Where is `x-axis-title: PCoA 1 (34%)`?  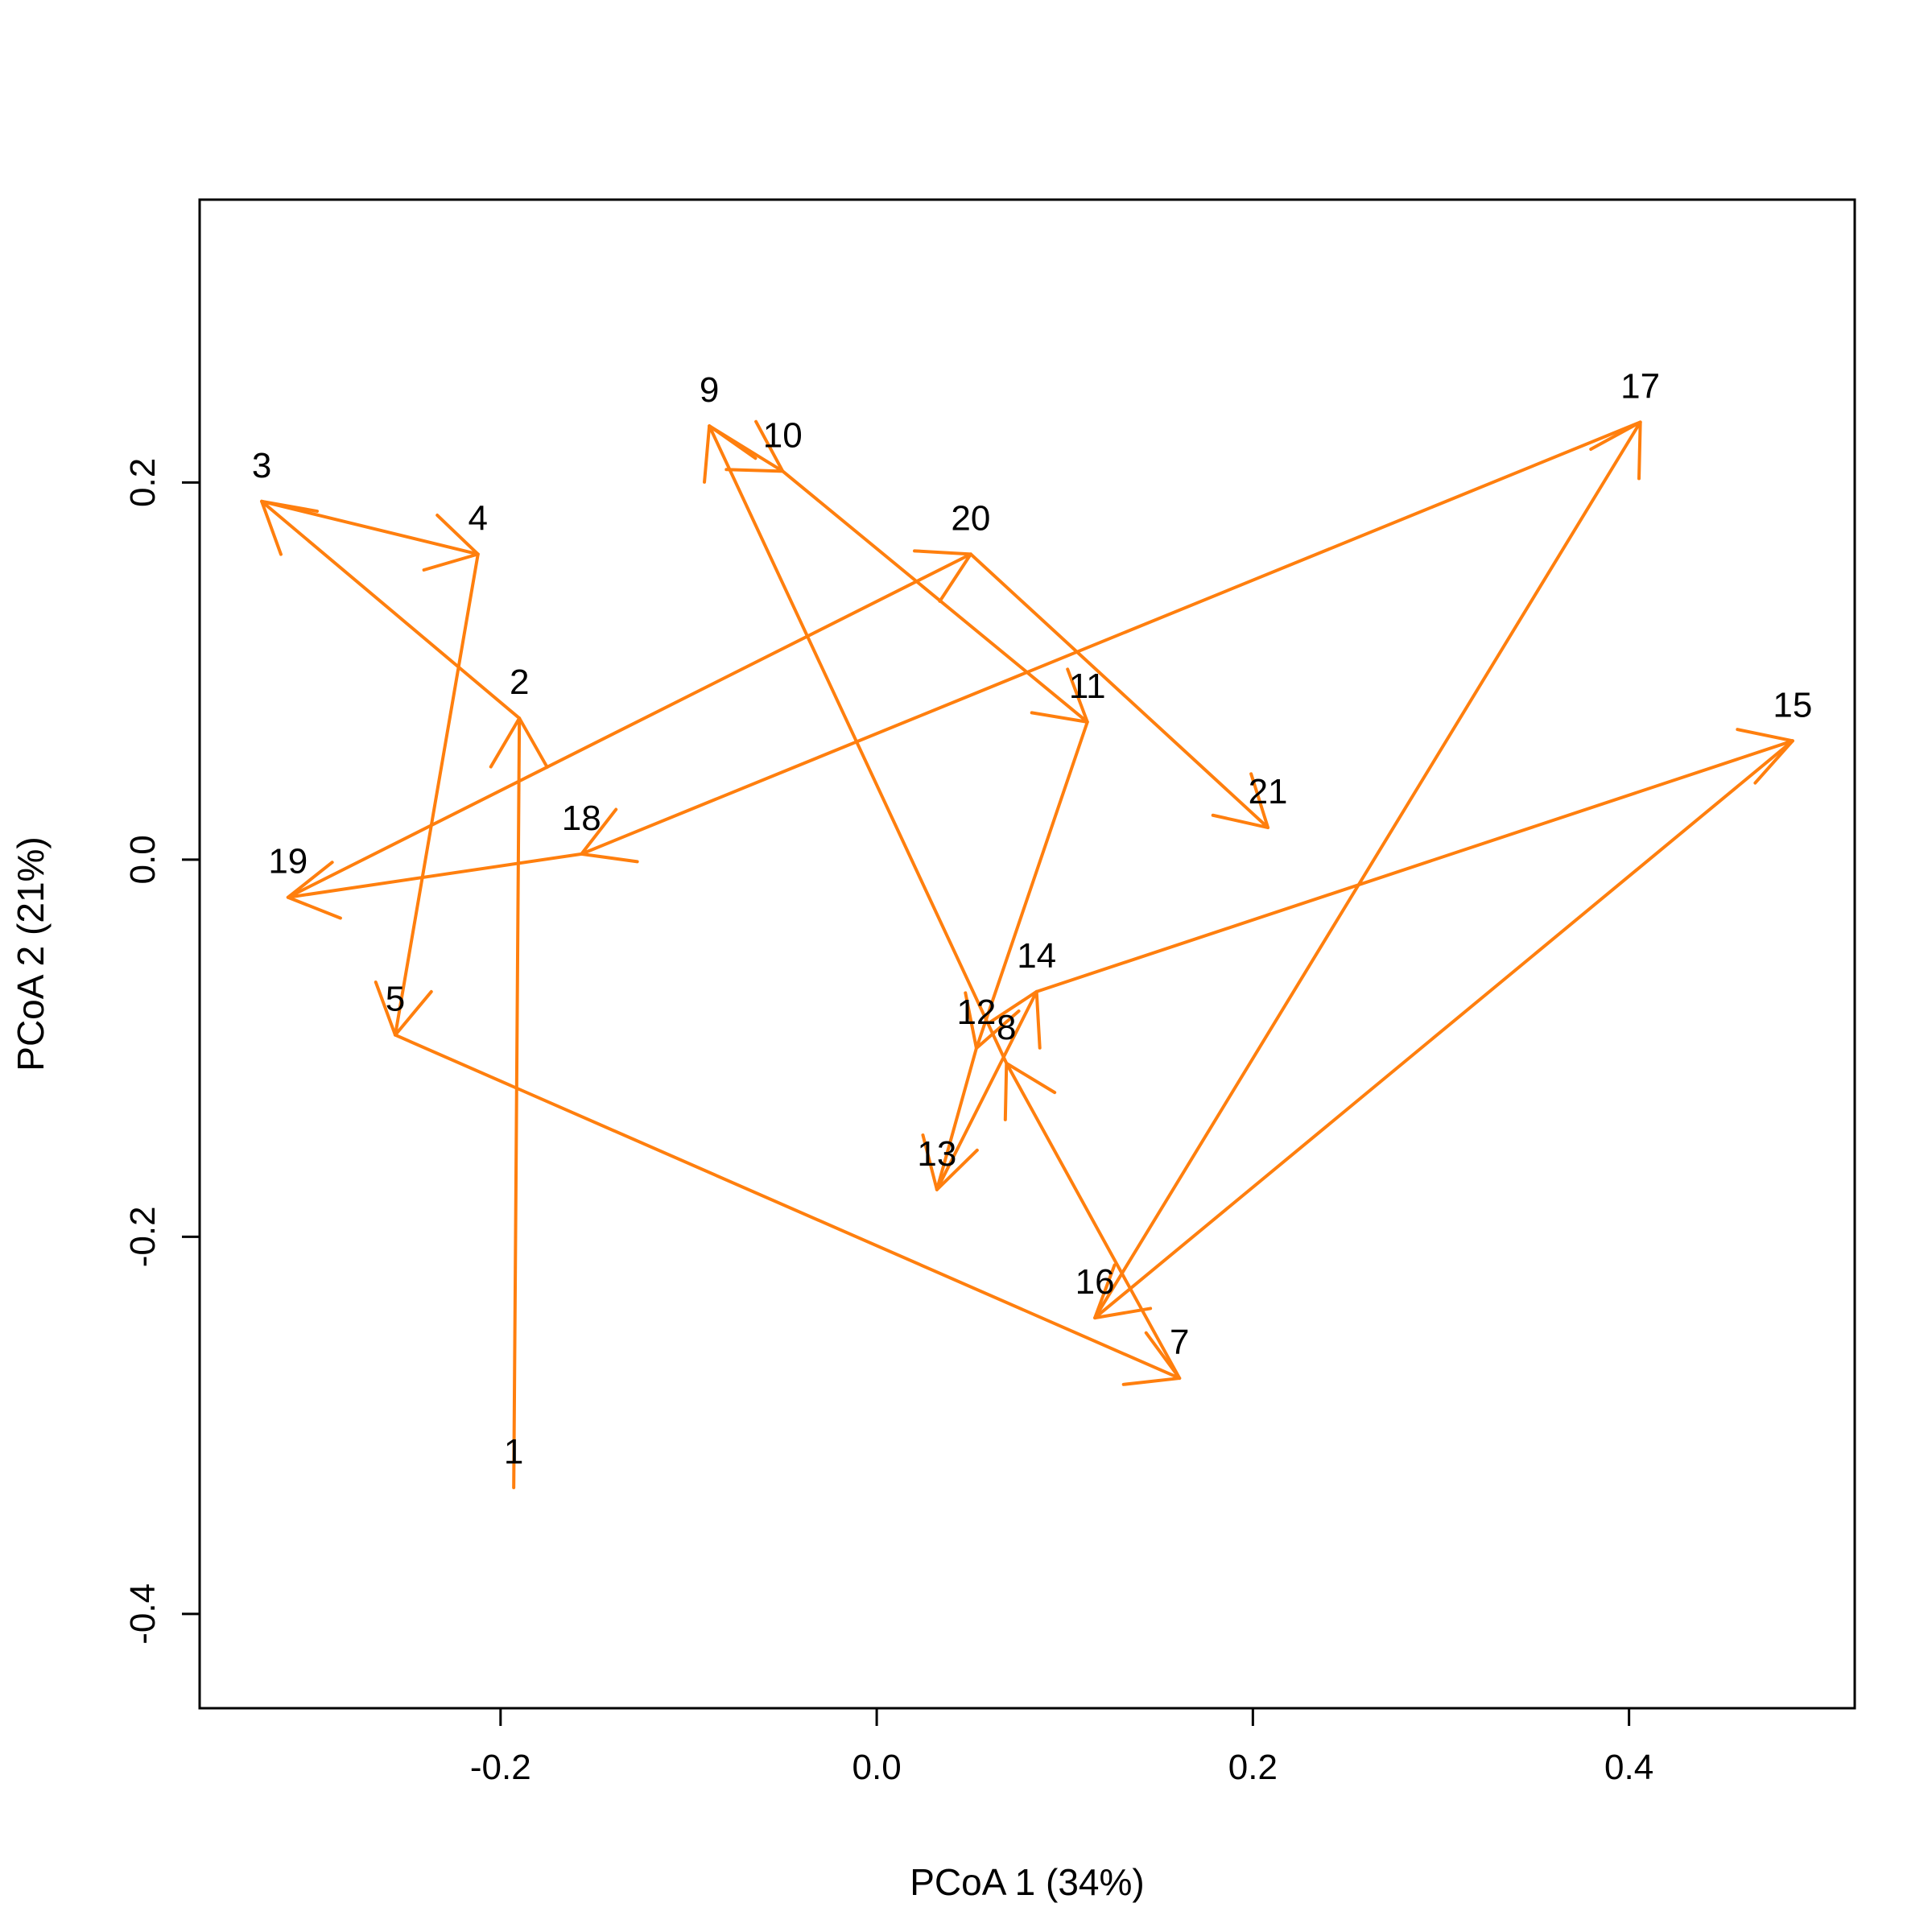
x-axis-title: PCoA 1 (34%) is located at coordinates (1027, 1882).